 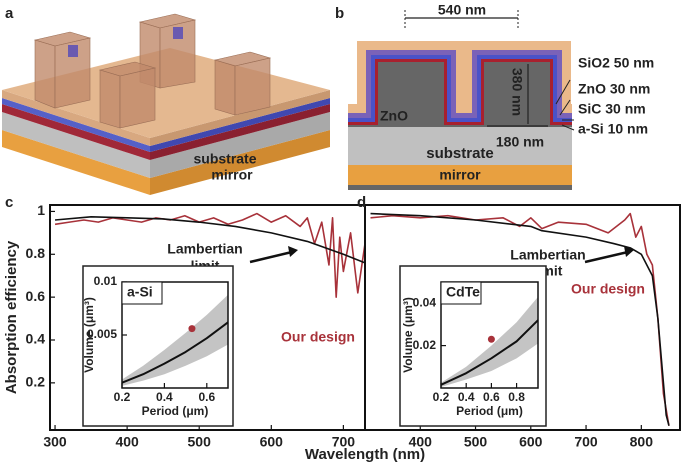 I want to click on y-tick-label: 0.04, so click(x=425, y=302).